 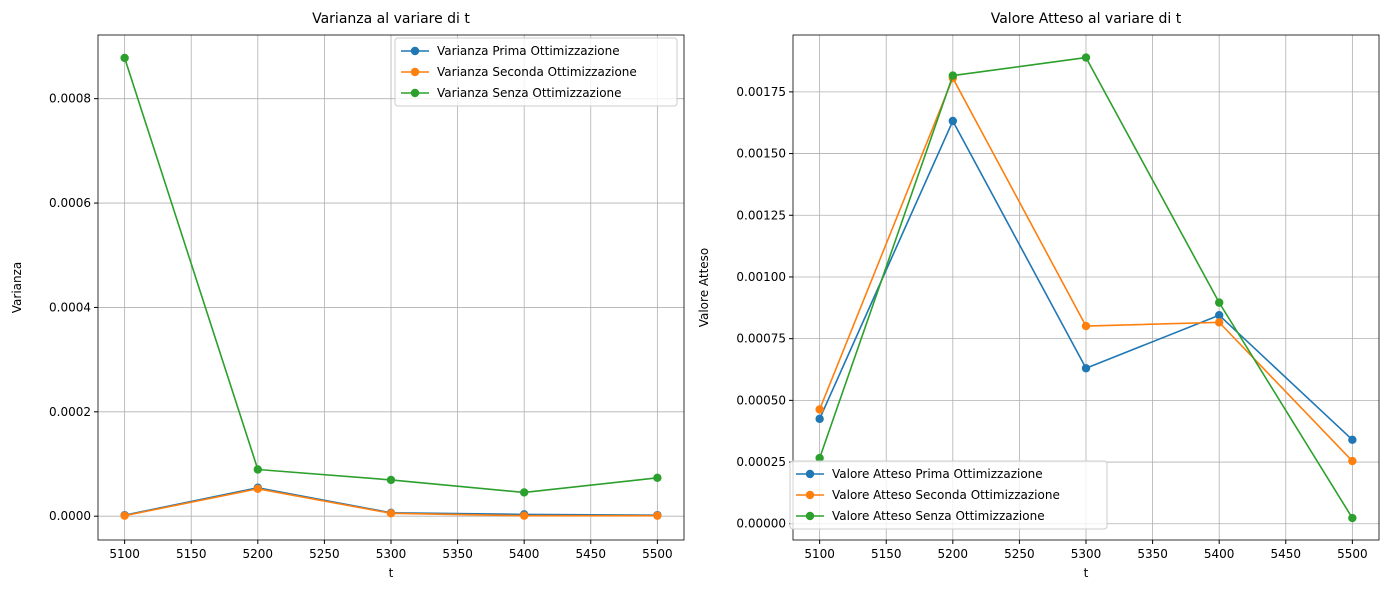 What do you see at coordinates (1086, 19) in the screenshot?
I see `chart-title: Valore Atteso al variare di t` at bounding box center [1086, 19].